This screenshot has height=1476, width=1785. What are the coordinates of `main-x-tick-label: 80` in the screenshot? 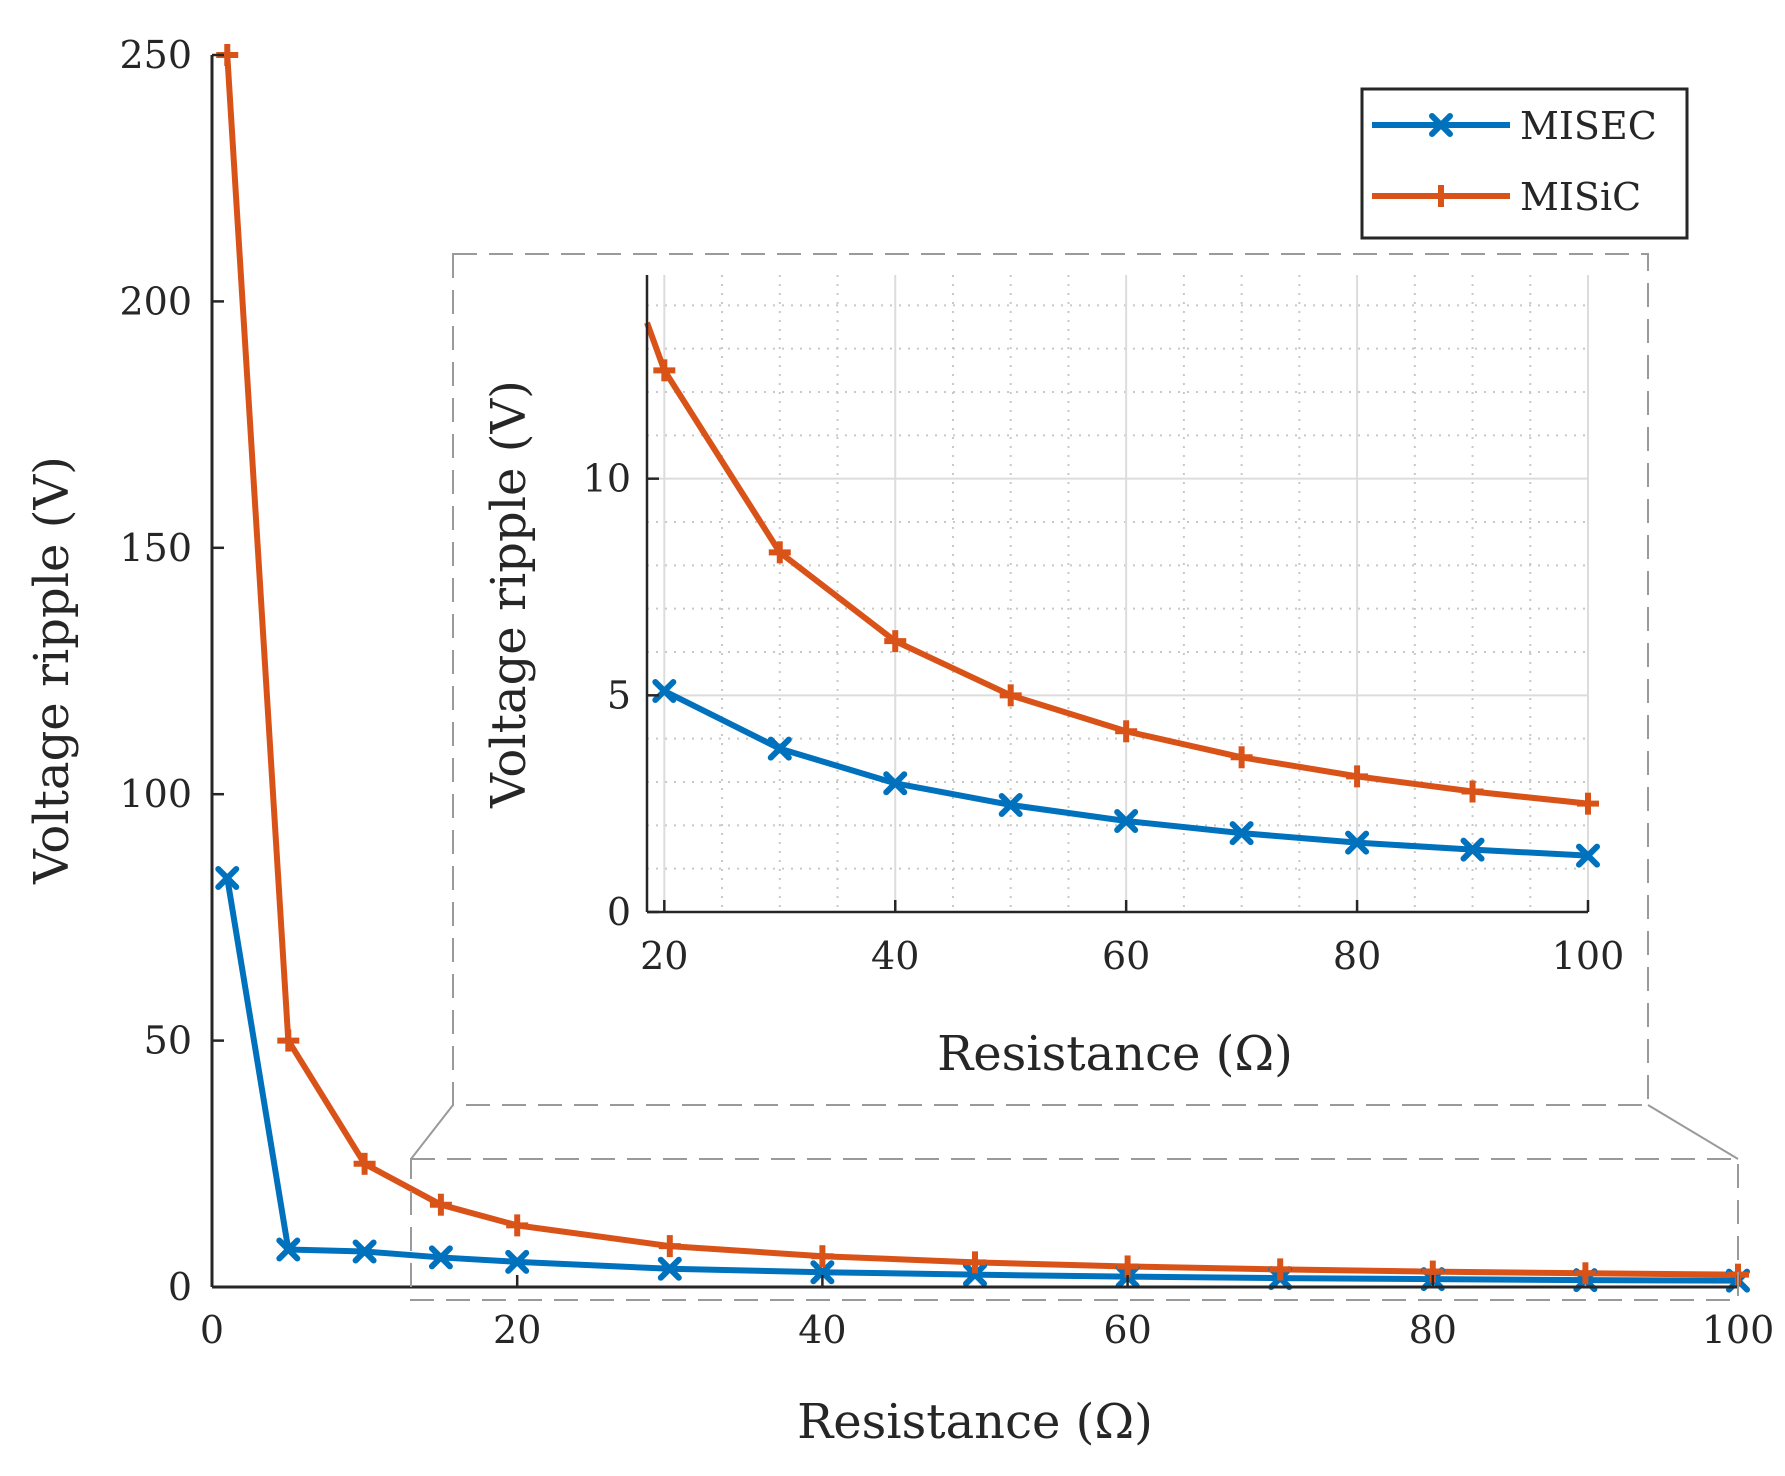 It's located at (1433, 1330).